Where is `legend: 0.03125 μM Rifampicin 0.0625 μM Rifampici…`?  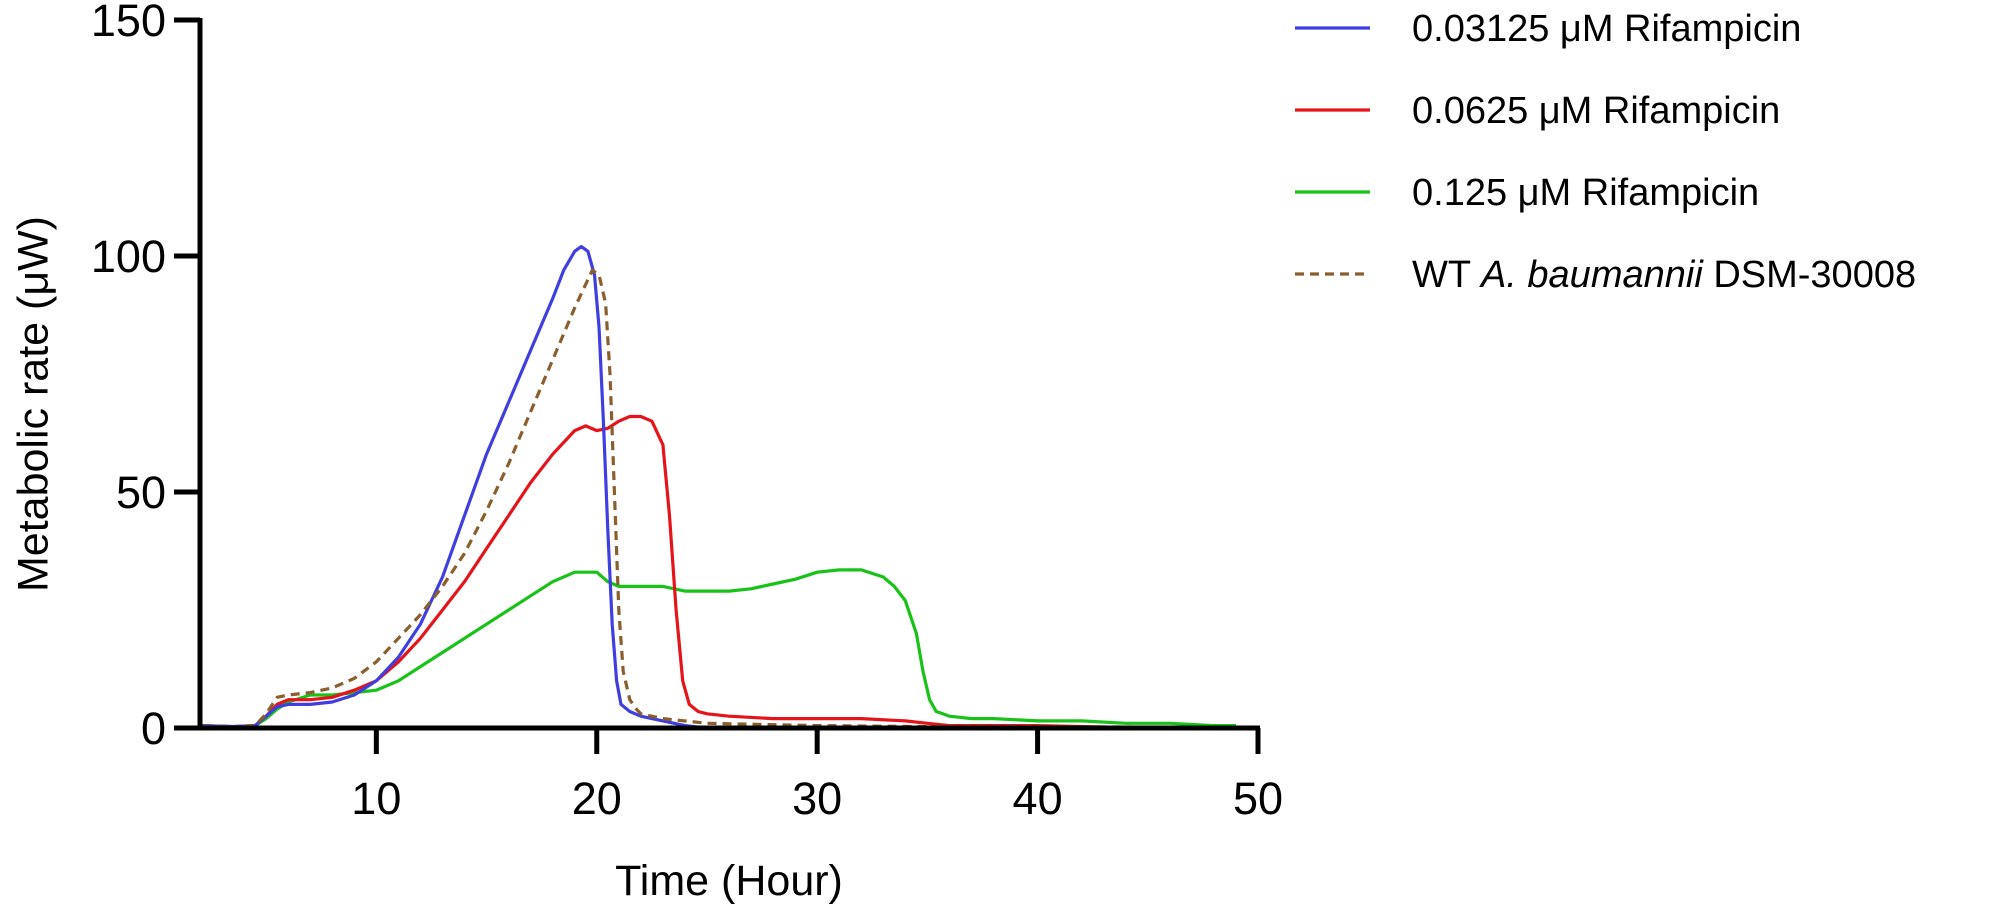 legend: 0.03125 μM Rifampicin 0.0625 μM Rifampici… is located at coordinates (1605, 152).